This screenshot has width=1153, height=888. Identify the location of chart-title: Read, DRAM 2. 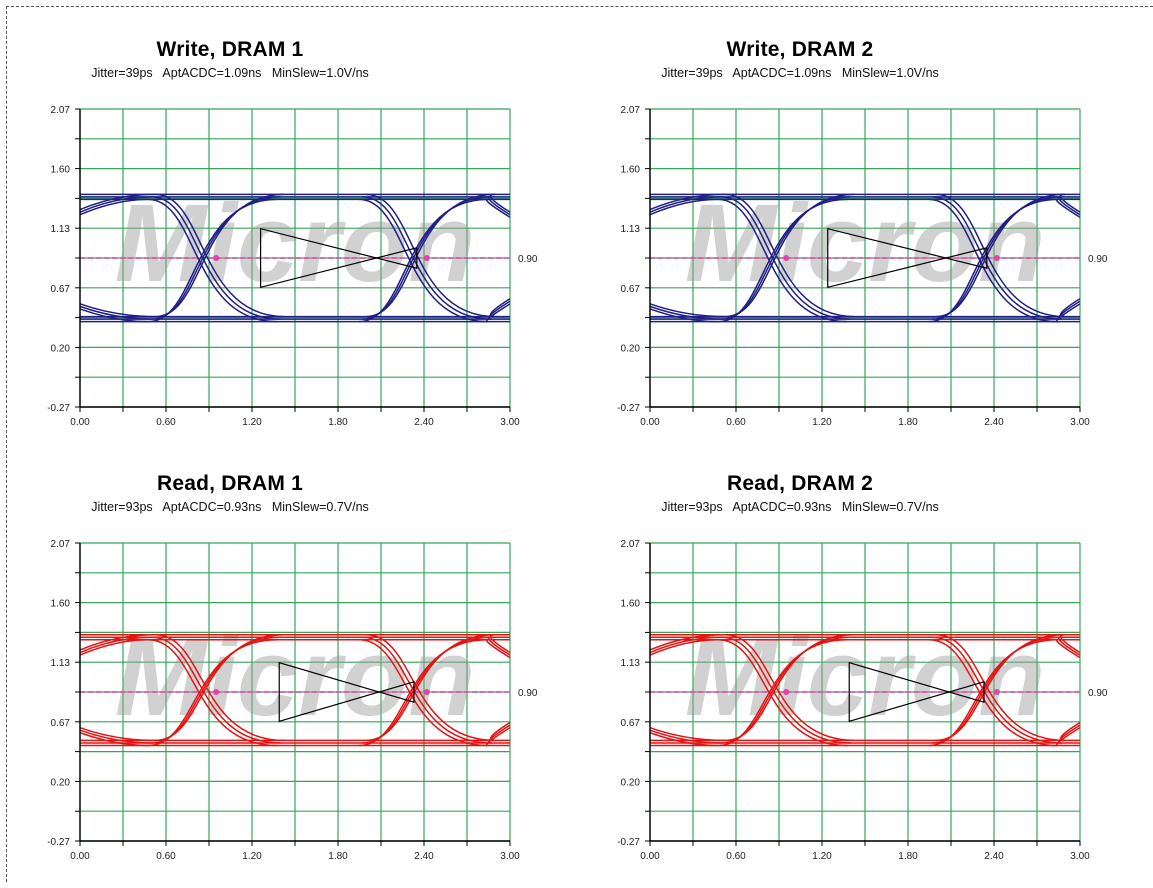
(800, 483).